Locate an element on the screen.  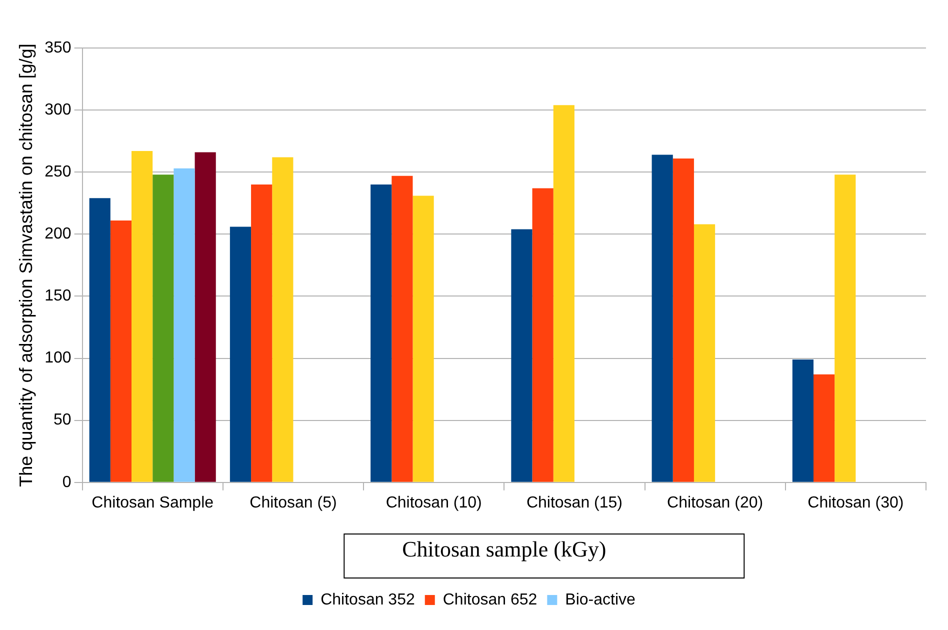
y-tick-label: 100 is located at coordinates (58, 358).